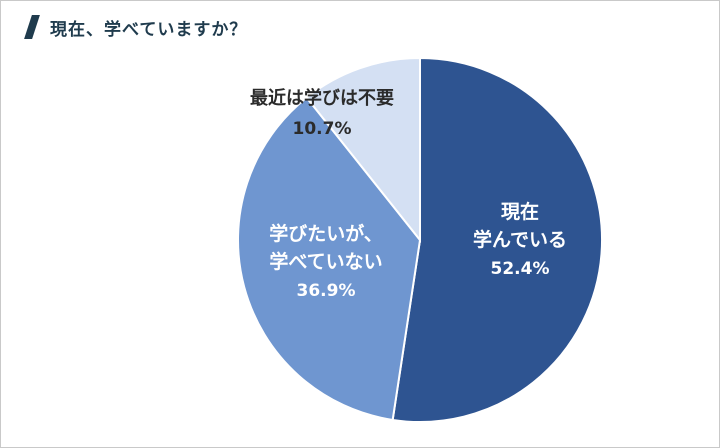 This screenshot has height=448, width=720. What do you see at coordinates (520, 269) in the screenshot?
I see `slice-value-label: 52.4%` at bounding box center [520, 269].